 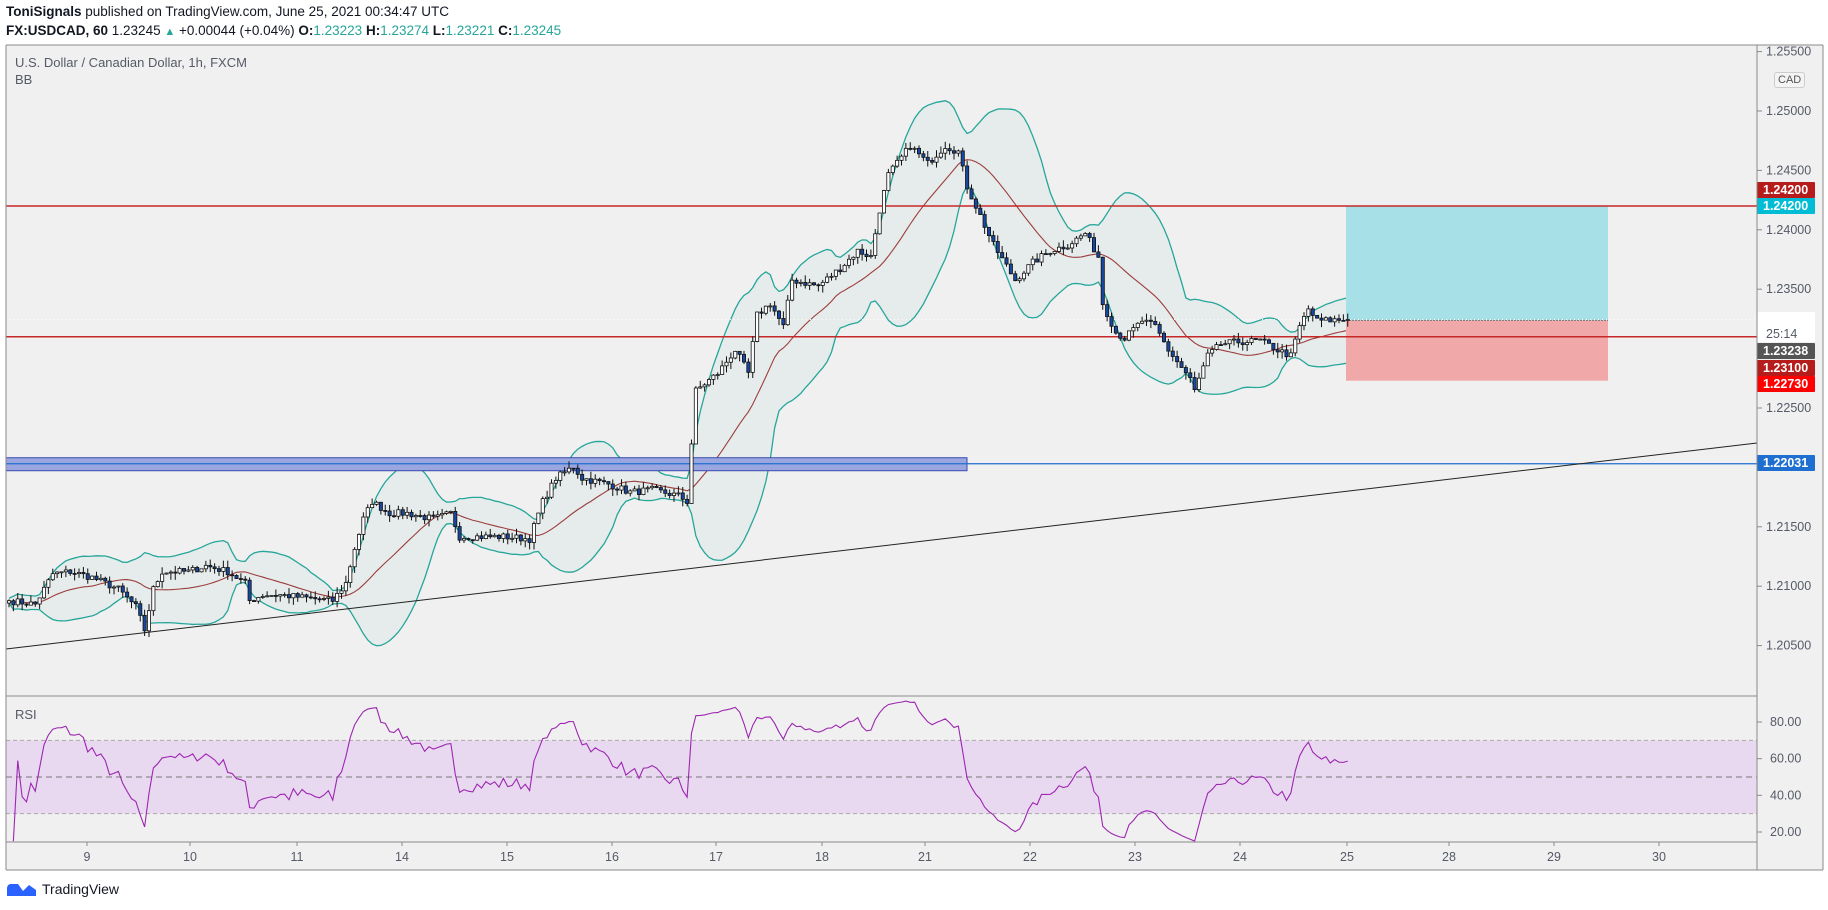 I want to click on low-label: L:, so click(x=439, y=30).